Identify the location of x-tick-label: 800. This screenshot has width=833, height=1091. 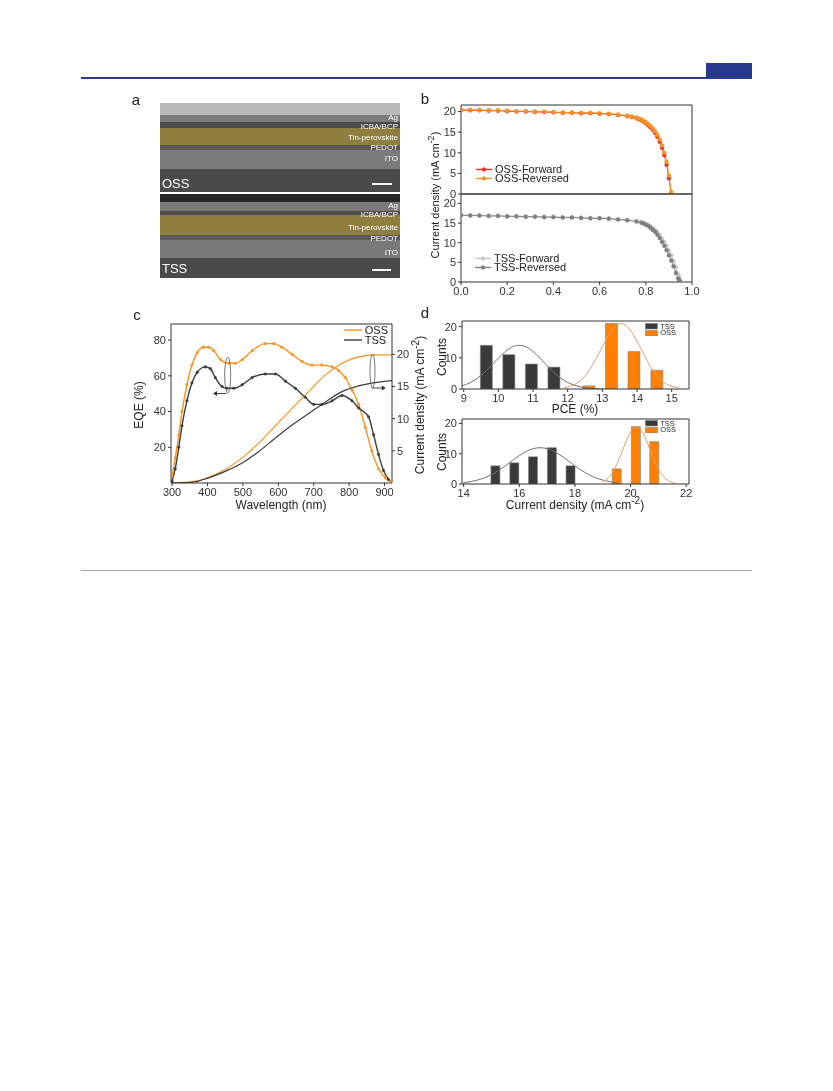
(349, 491).